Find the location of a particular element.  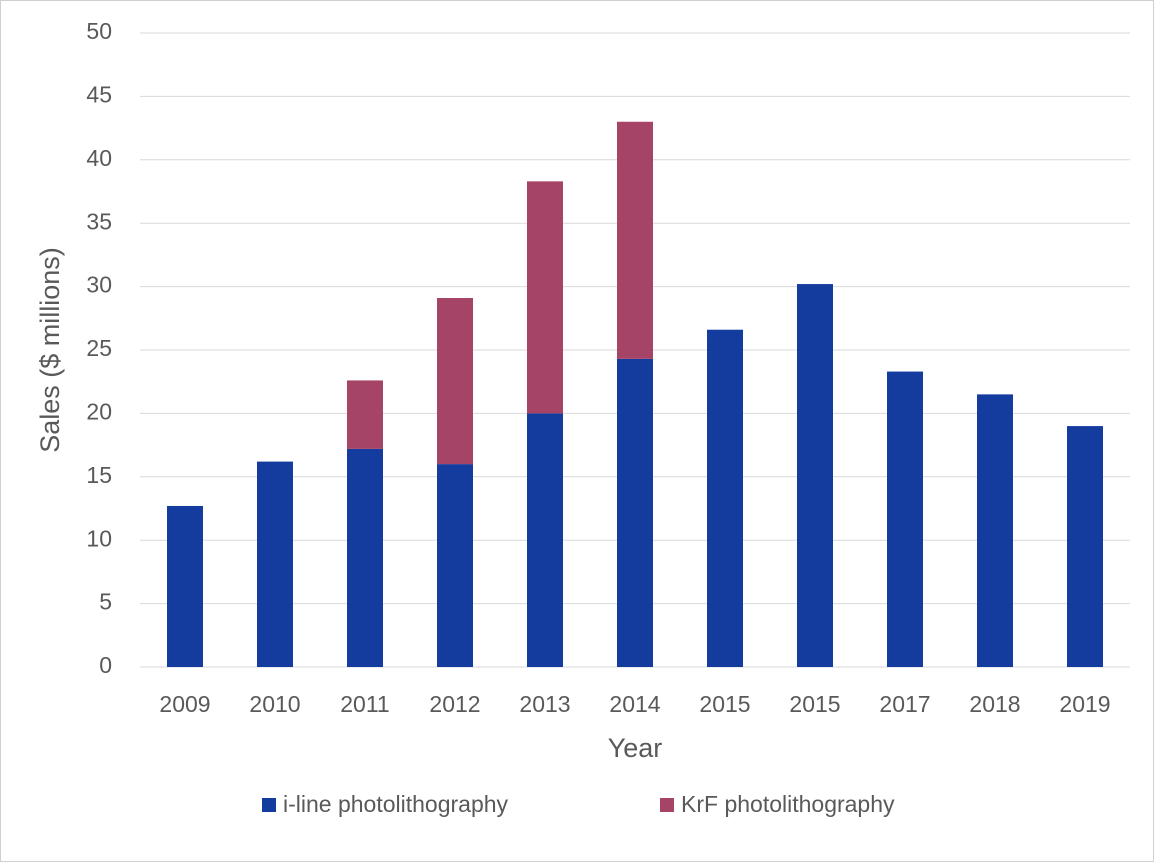

x-tick-label: 2009 is located at coordinates (184, 704).